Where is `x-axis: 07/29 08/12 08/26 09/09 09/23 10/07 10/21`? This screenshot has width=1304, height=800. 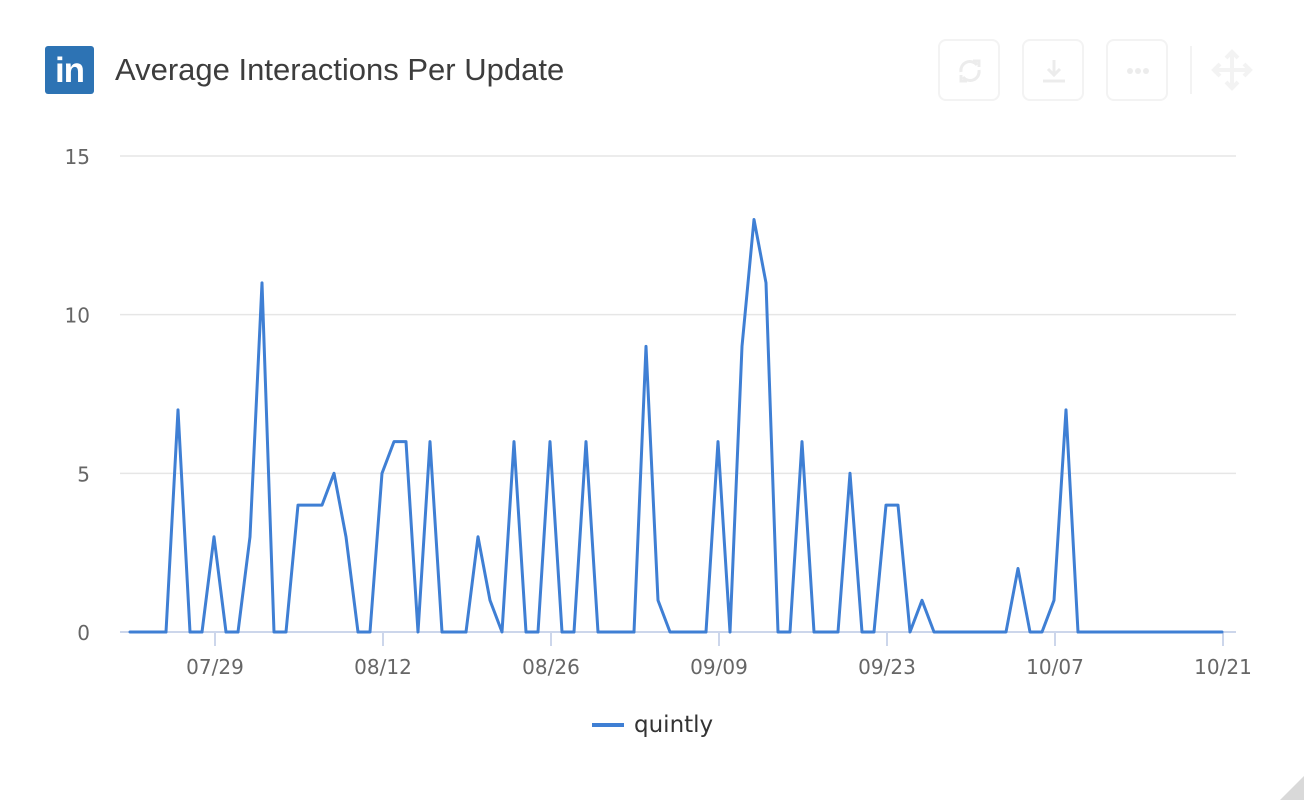 x-axis: 07/29 08/12 08/26 09/09 09/23 10/07 10/21 is located at coordinates (686, 655).